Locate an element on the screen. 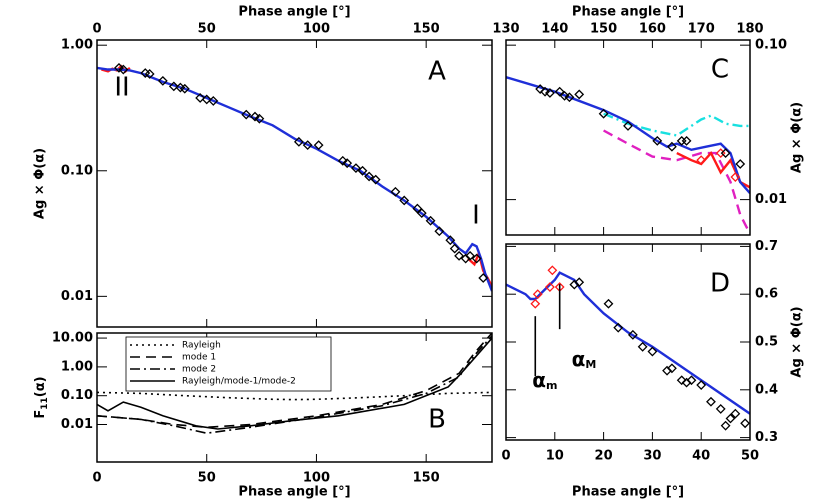  panel-label: A is located at coordinates (437, 72).